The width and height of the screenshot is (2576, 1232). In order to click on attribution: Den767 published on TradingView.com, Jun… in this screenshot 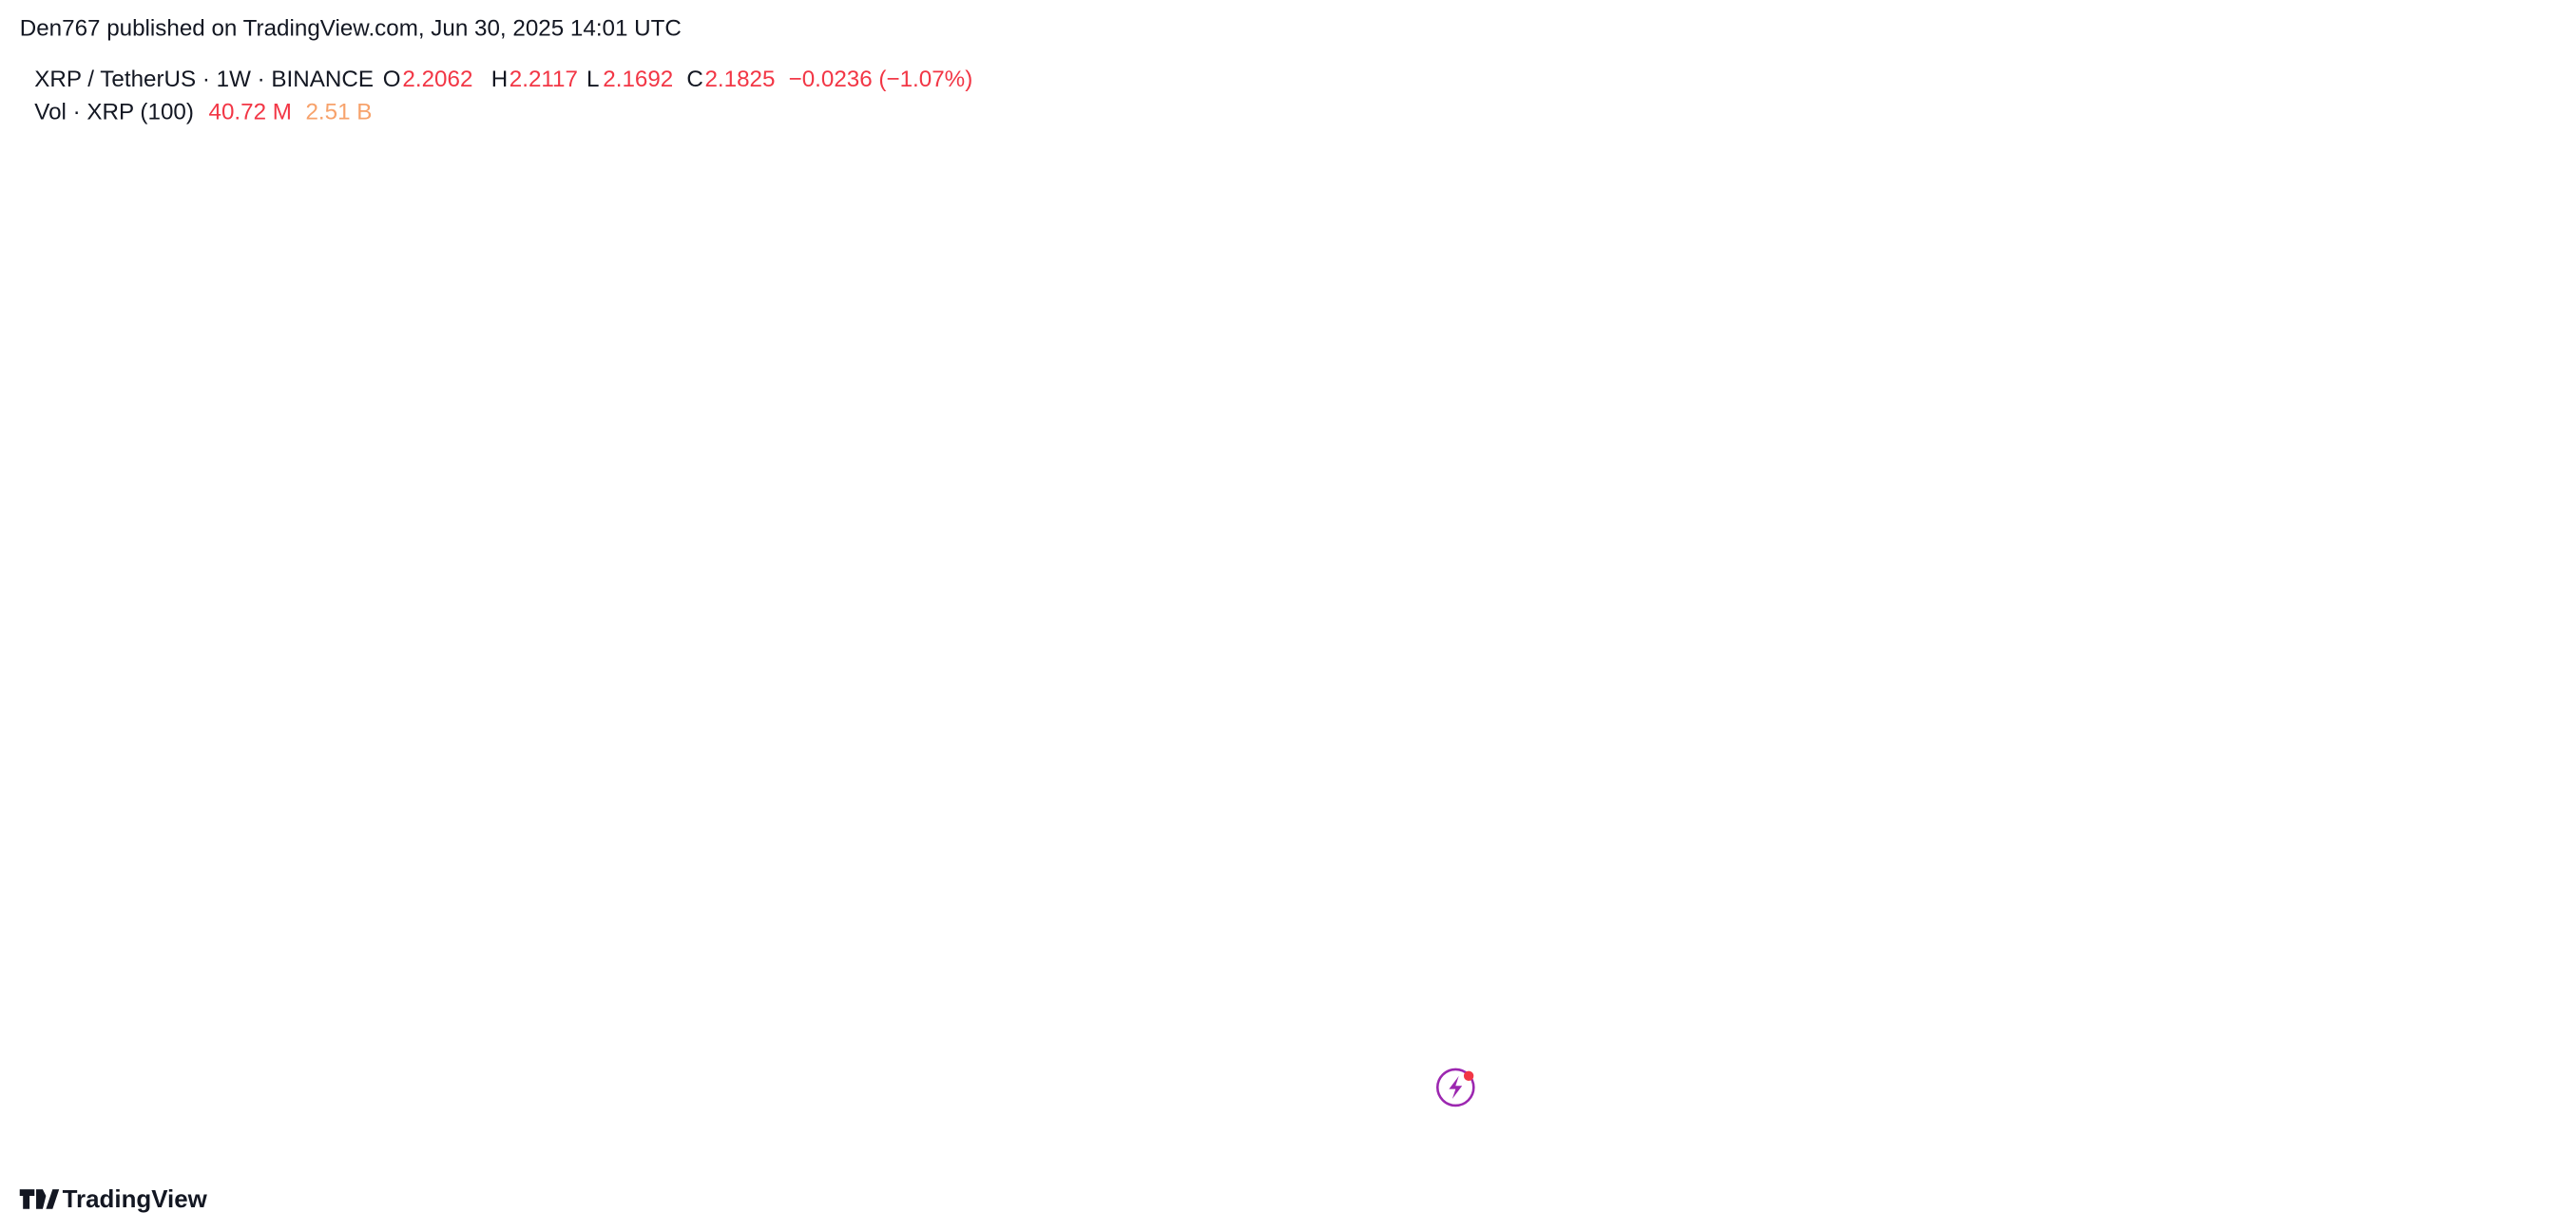, I will do `click(351, 28)`.